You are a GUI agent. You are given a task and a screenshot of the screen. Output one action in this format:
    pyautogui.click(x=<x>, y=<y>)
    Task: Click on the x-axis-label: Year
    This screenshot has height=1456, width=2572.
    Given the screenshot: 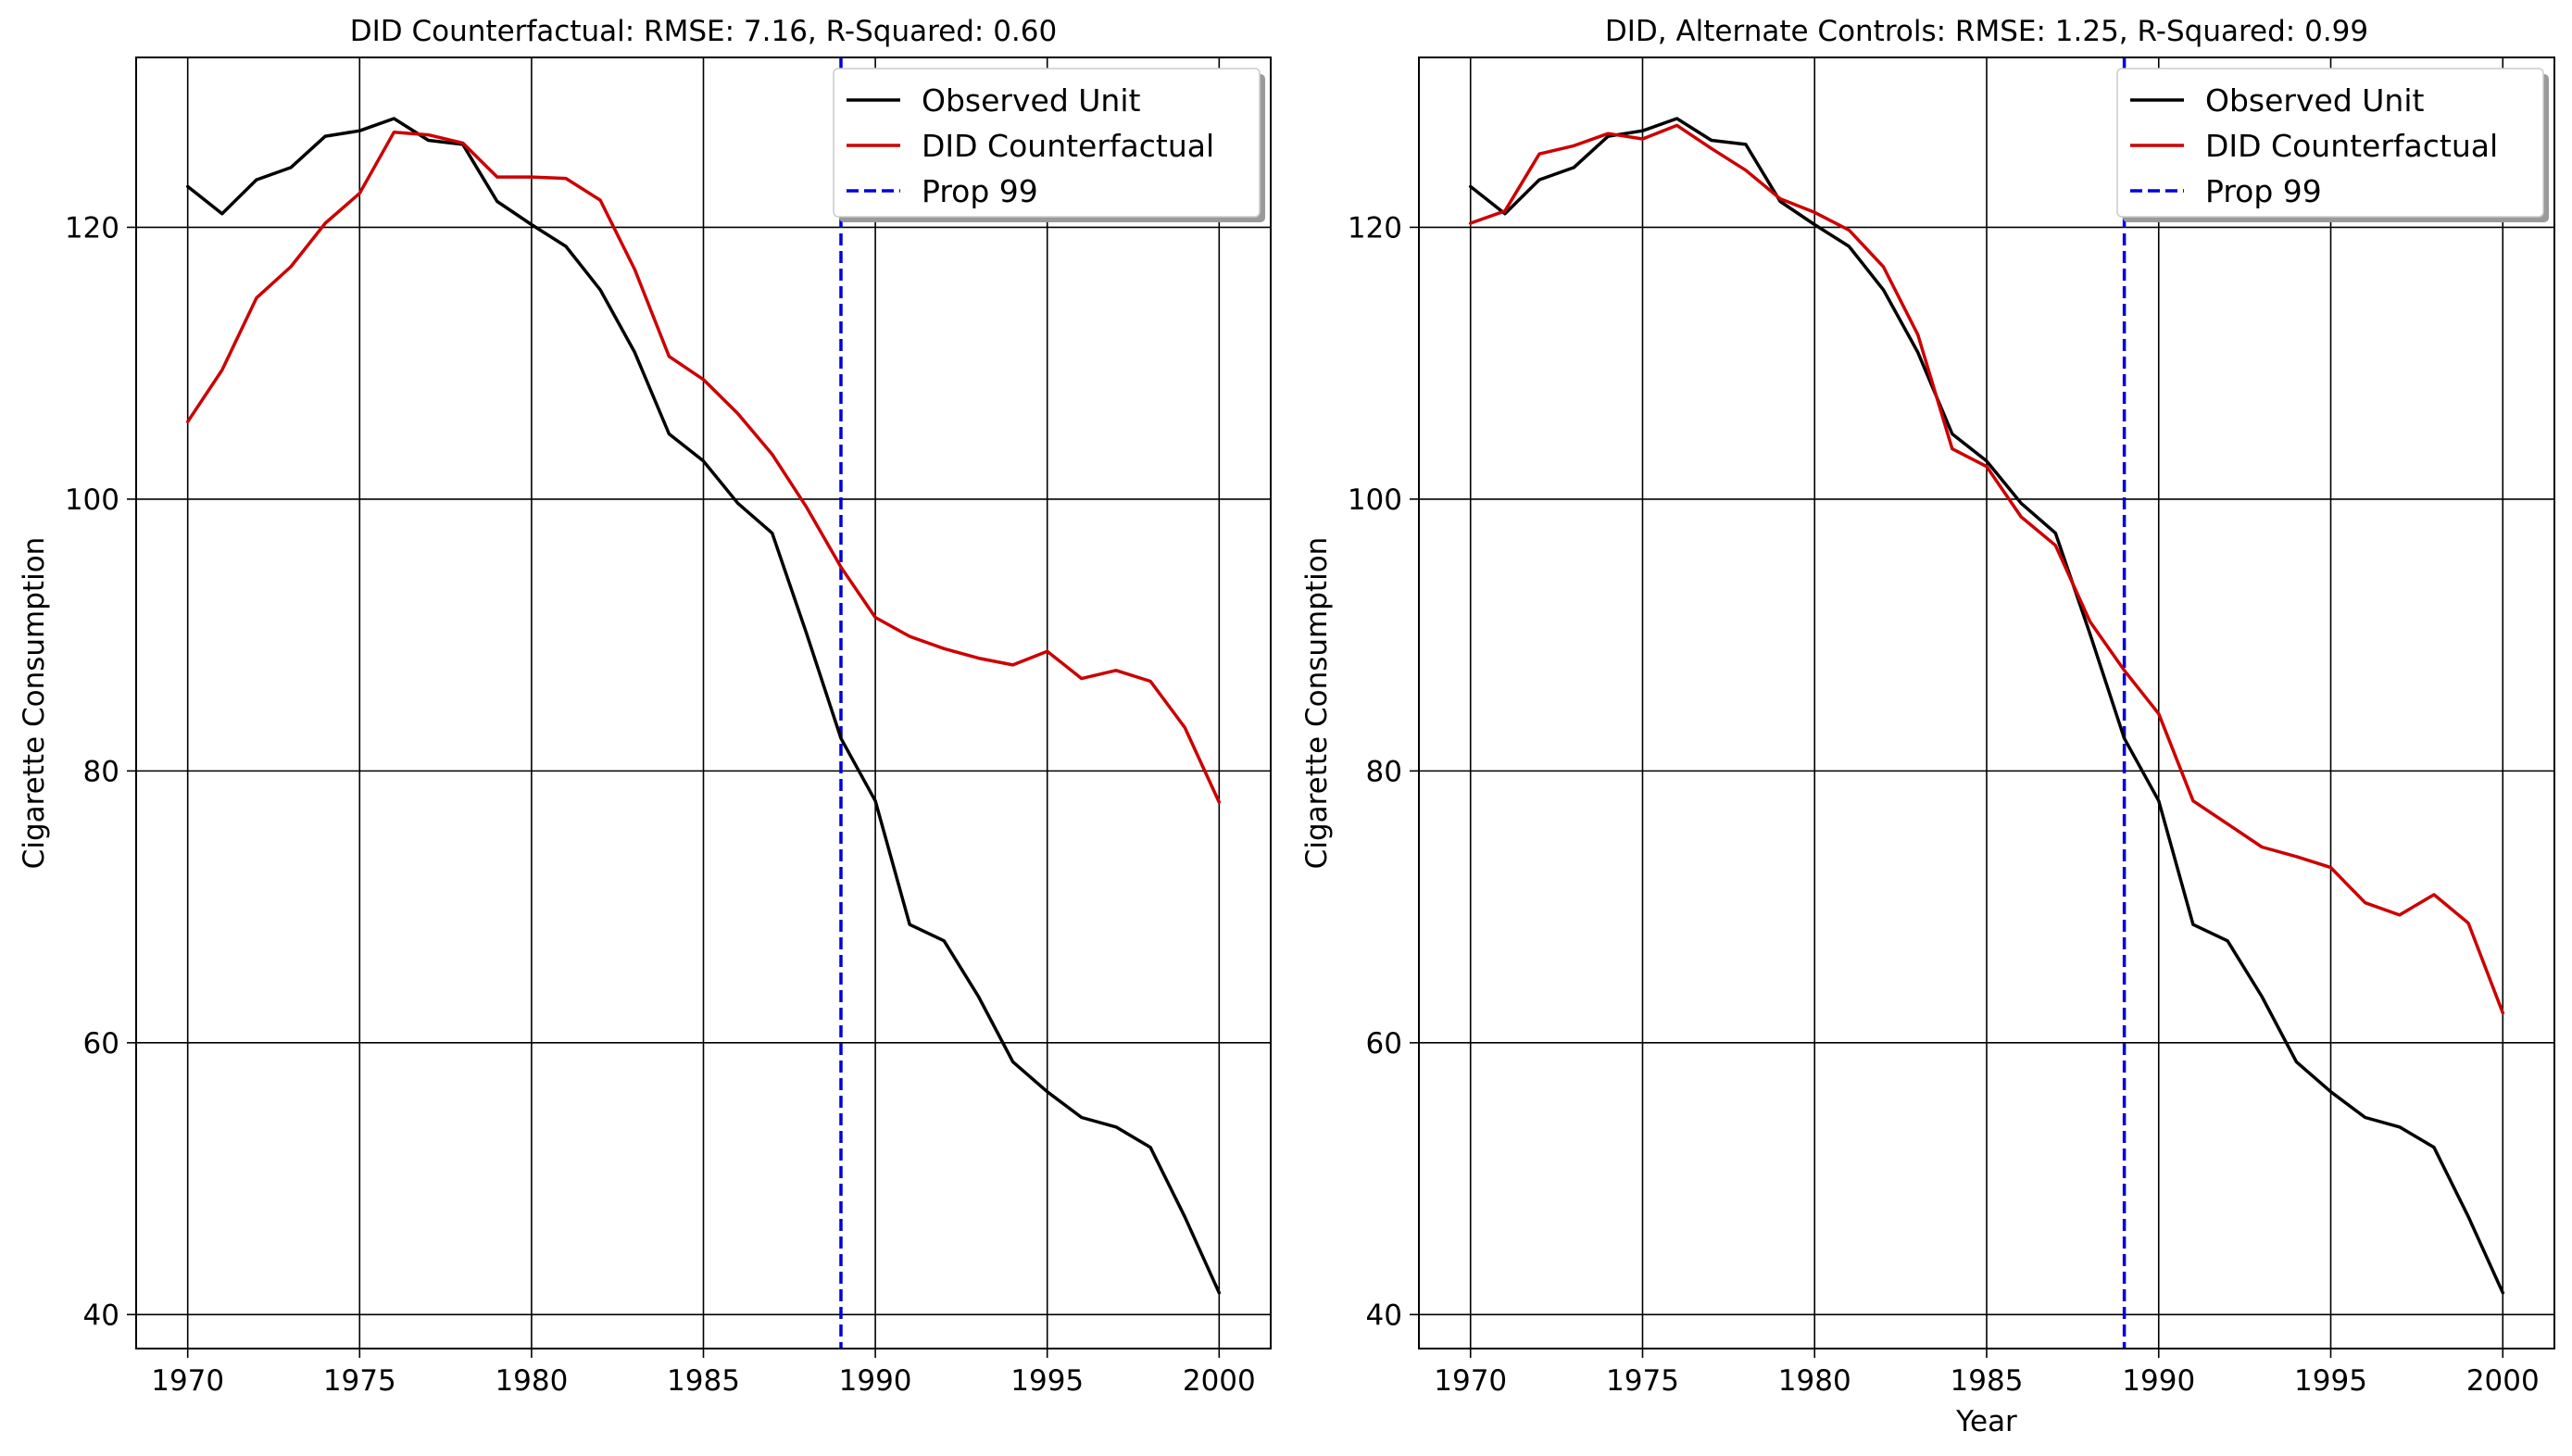 What is the action you would take?
    pyautogui.click(x=1986, y=1421)
    